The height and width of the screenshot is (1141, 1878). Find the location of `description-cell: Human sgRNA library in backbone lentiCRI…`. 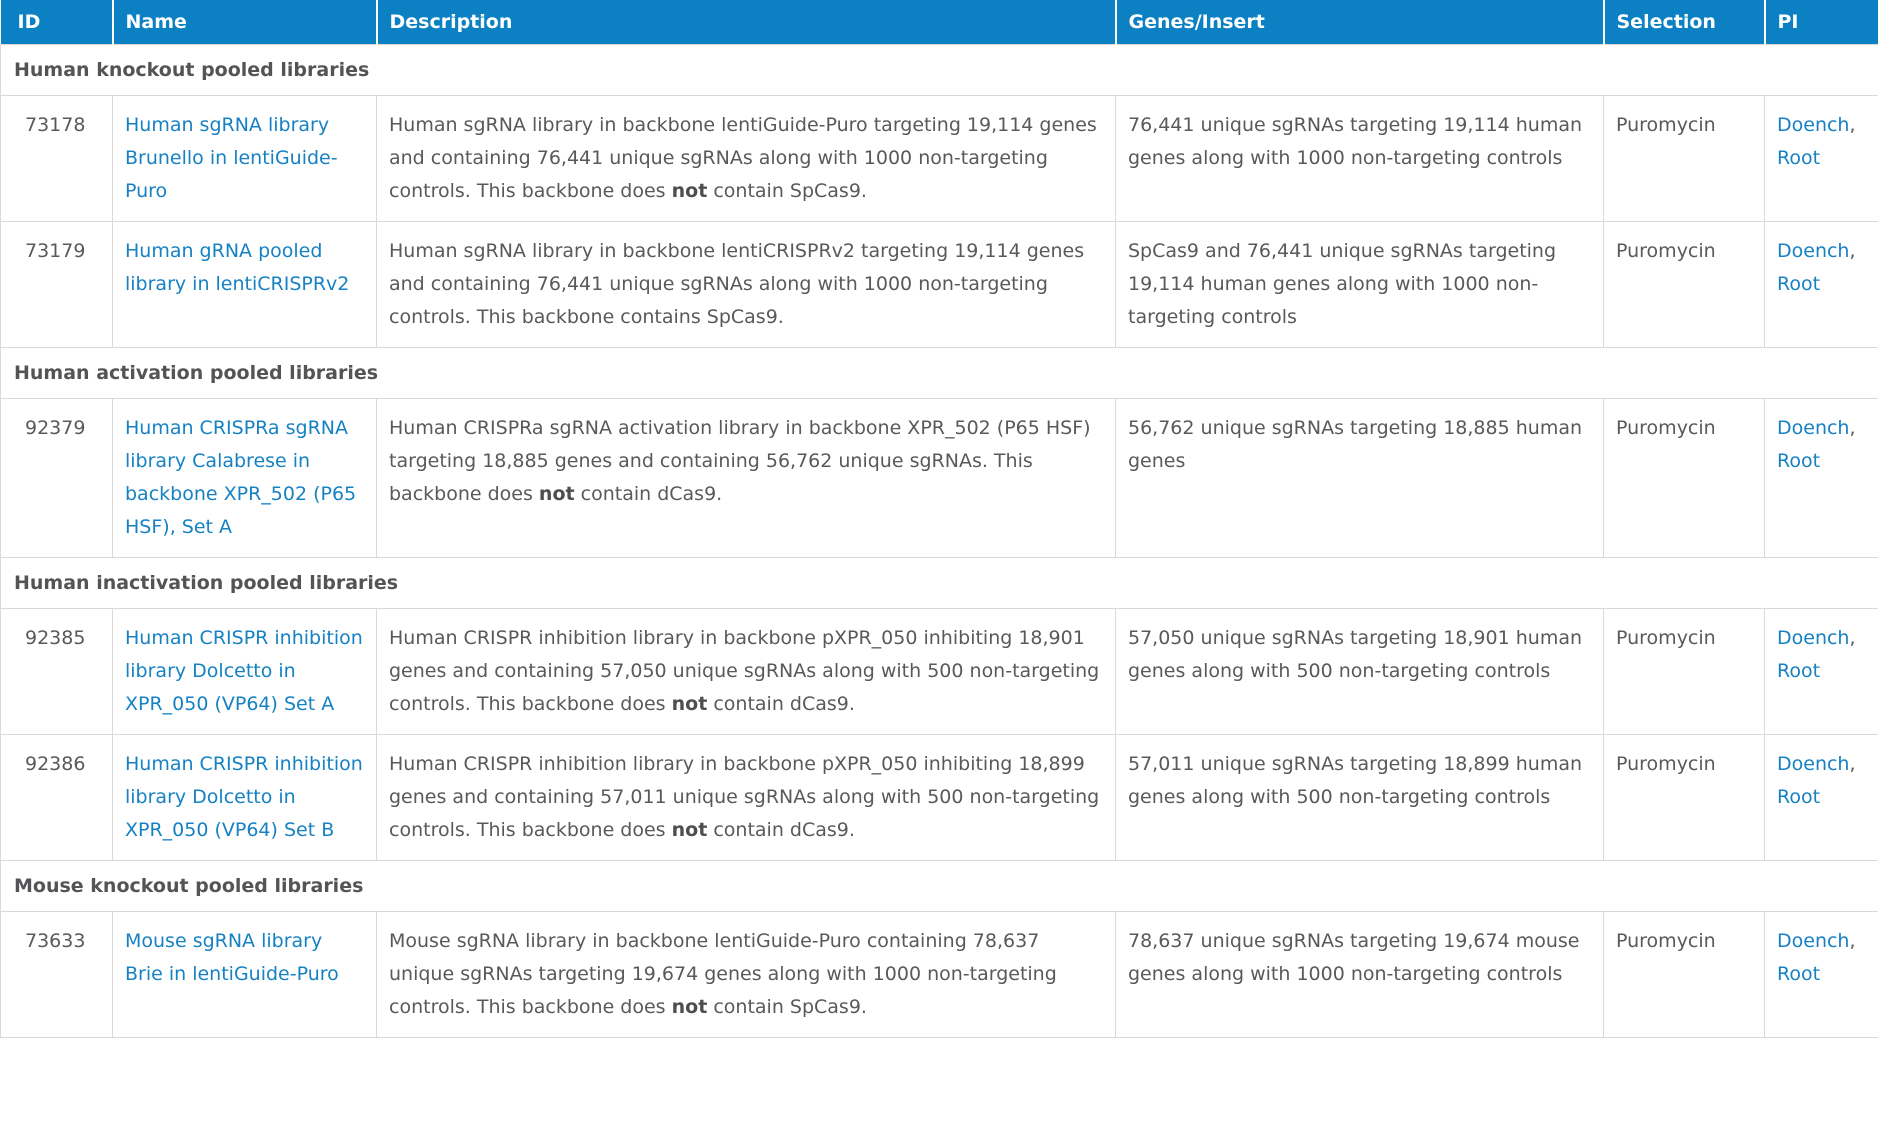

description-cell: Human sgRNA library in backbone lentiCRI… is located at coordinates (746, 284).